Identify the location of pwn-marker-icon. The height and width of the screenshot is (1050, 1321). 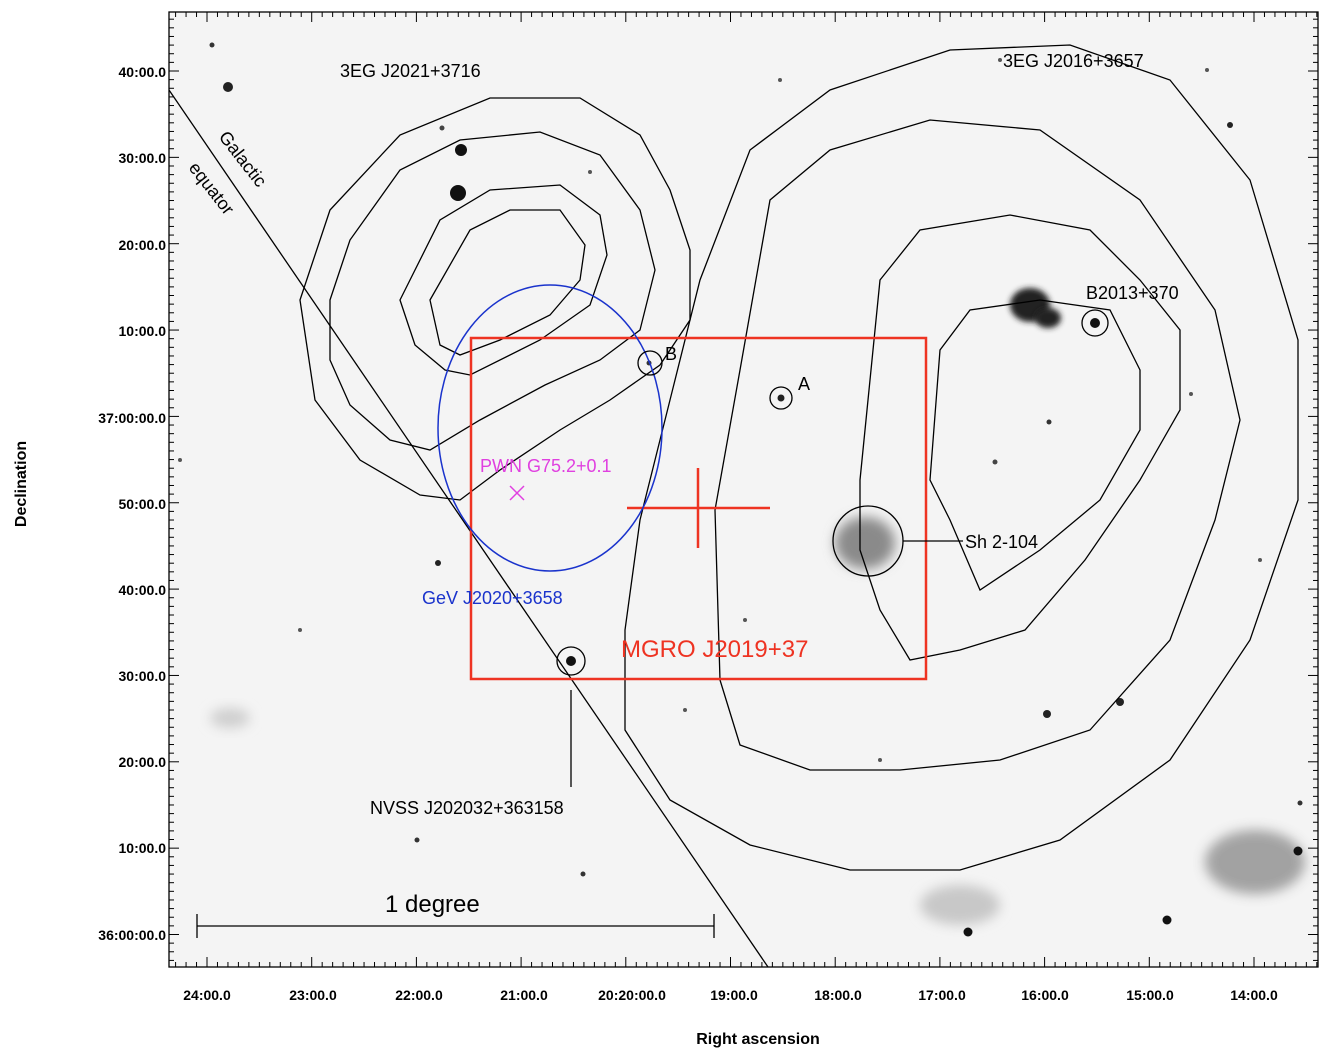
(517, 493).